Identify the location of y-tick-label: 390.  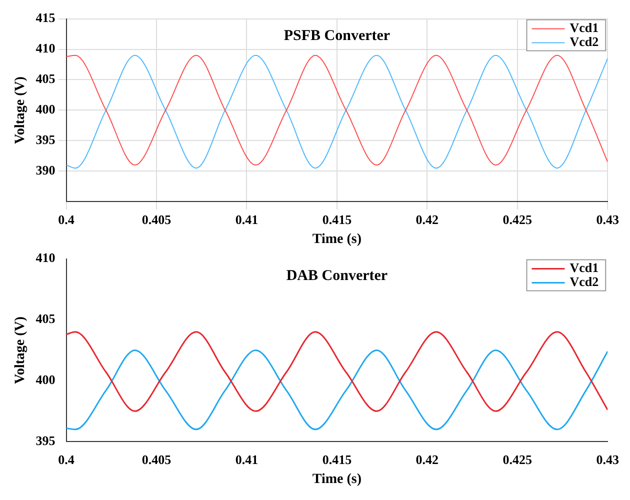
(46, 170).